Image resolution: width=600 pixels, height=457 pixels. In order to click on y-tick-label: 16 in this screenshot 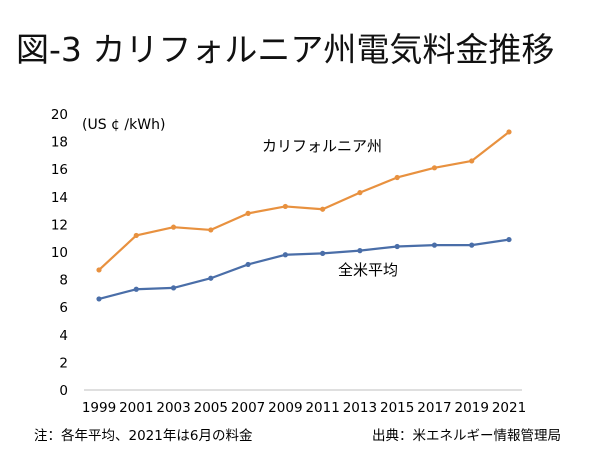, I will do `click(59, 170)`.